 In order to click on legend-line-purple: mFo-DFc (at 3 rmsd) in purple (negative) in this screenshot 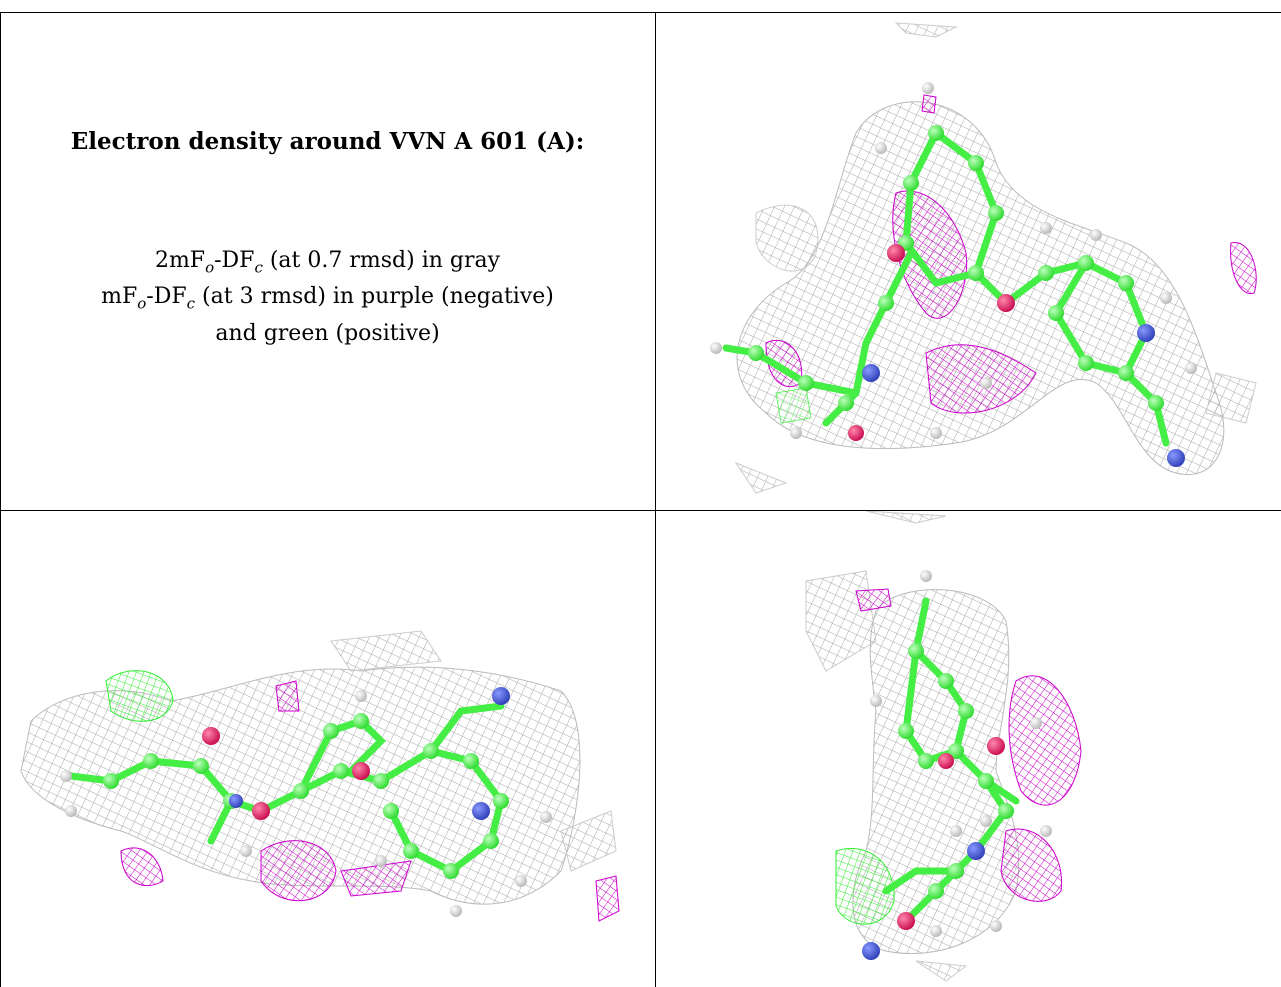, I will do `click(327, 298)`.